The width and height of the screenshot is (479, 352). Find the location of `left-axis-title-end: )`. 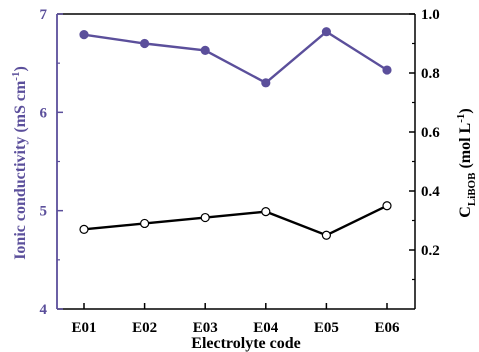

left-axis-title-end: ) is located at coordinates (20, 68).